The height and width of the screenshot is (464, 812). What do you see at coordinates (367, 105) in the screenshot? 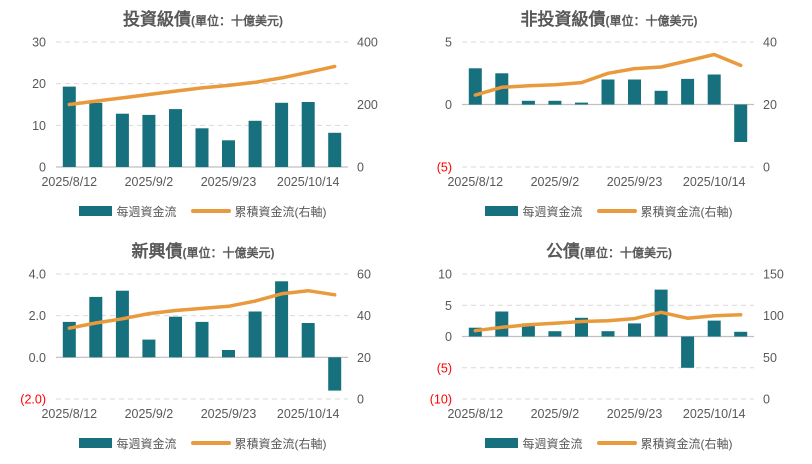
I see `svg-text: 200` at bounding box center [367, 105].